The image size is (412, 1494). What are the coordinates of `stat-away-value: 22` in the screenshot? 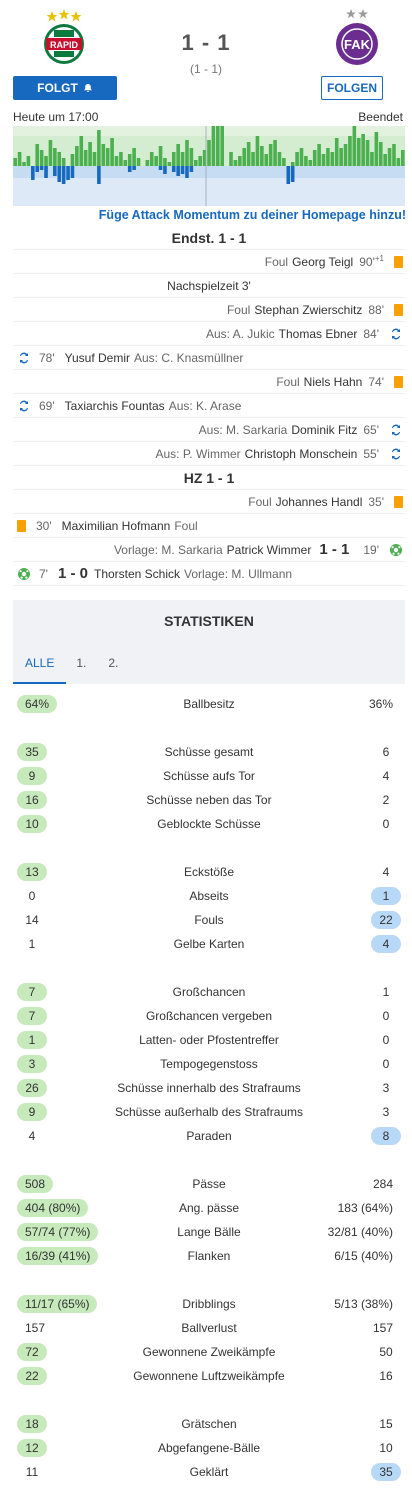 It's located at (386, 920).